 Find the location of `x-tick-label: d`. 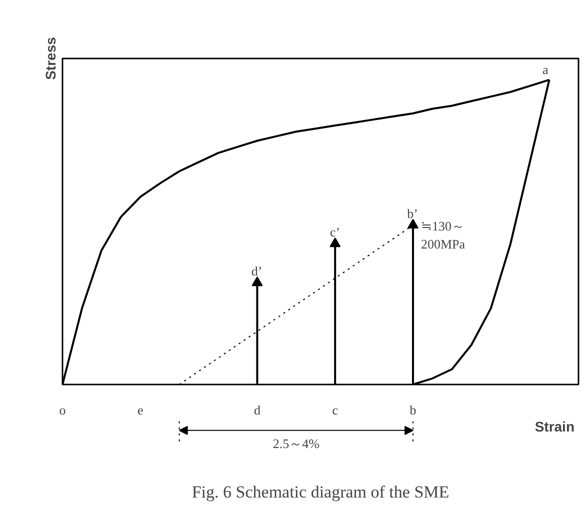

x-tick-label: d is located at coordinates (257, 410).